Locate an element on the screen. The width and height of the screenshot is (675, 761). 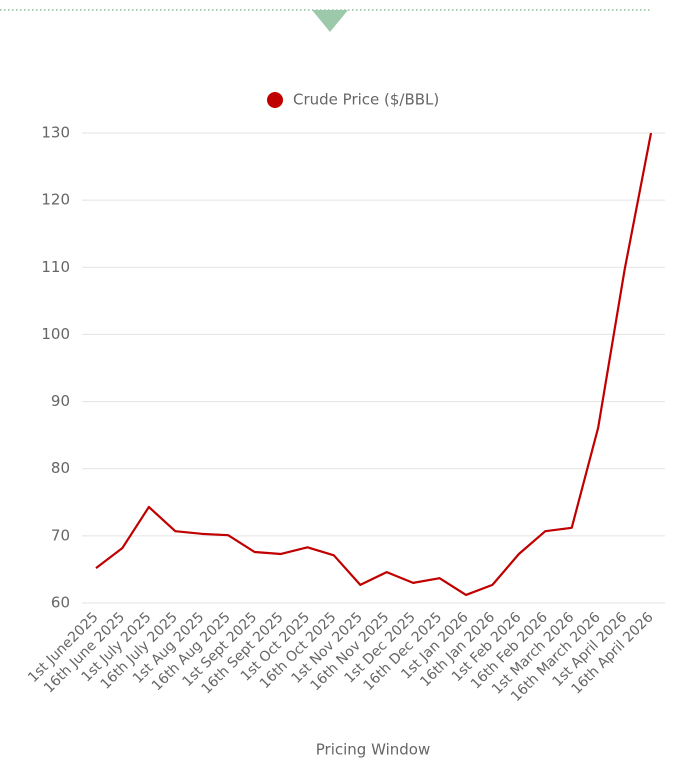
y-tick-label: 60 is located at coordinates (60, 603).